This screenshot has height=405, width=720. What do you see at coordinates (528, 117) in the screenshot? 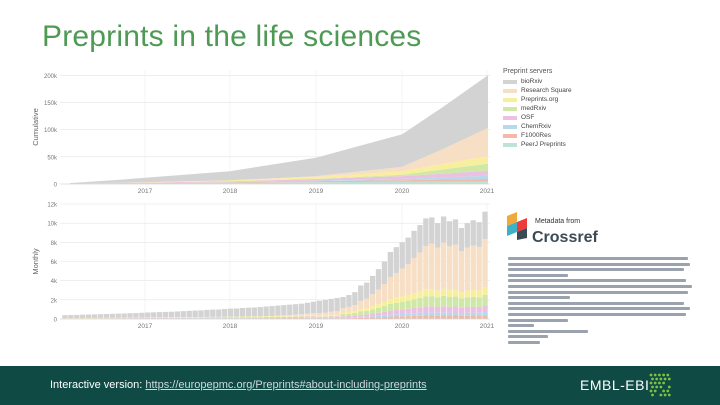
I see `legend-label: OSF` at bounding box center [528, 117].